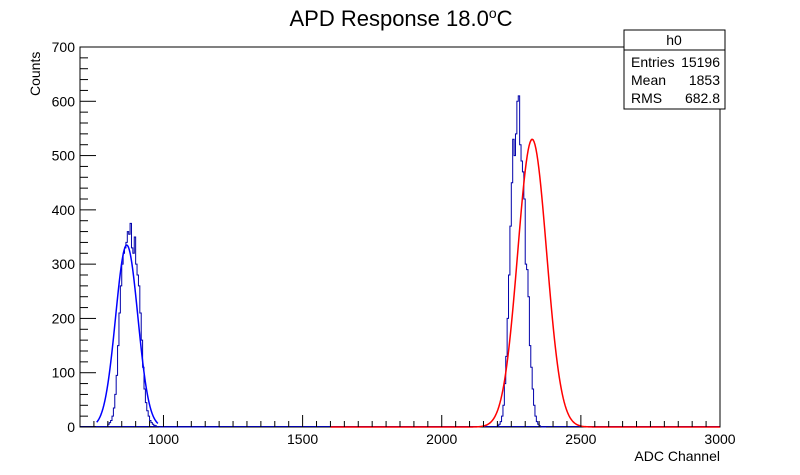 This screenshot has height=475, width=800. I want to click on y-tick-label: 700, so click(64, 47).